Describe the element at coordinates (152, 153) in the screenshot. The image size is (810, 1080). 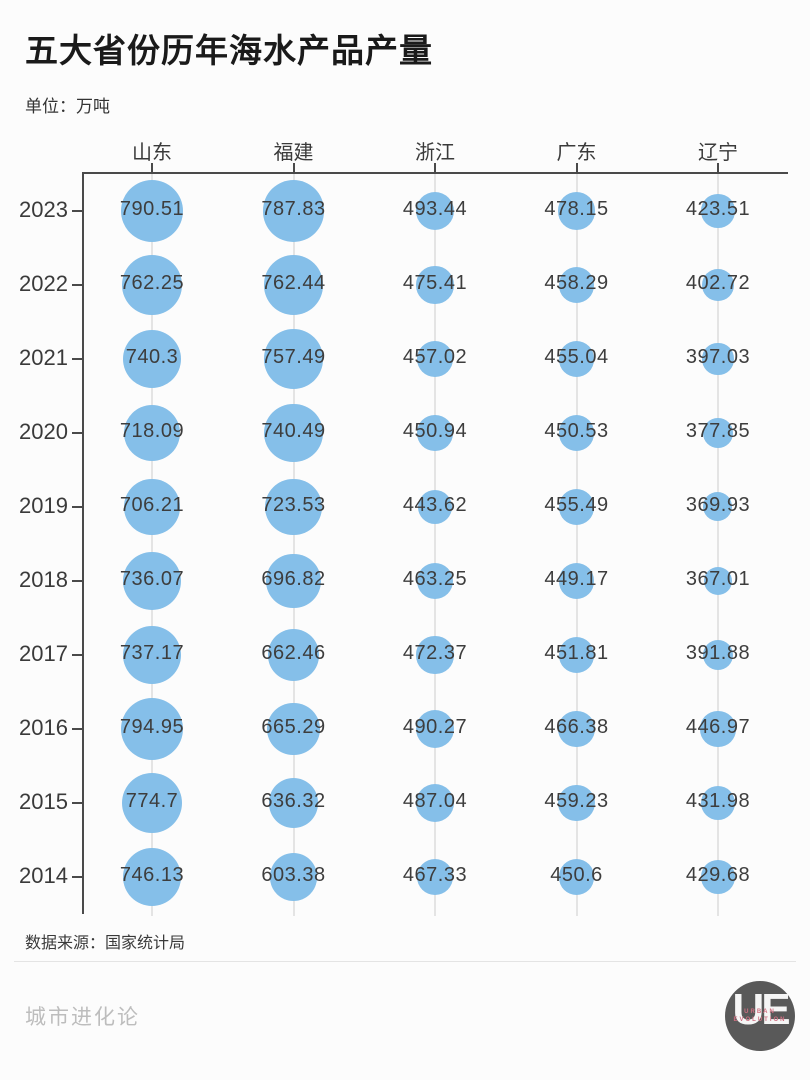
I see `column-header: 山东` at that location.